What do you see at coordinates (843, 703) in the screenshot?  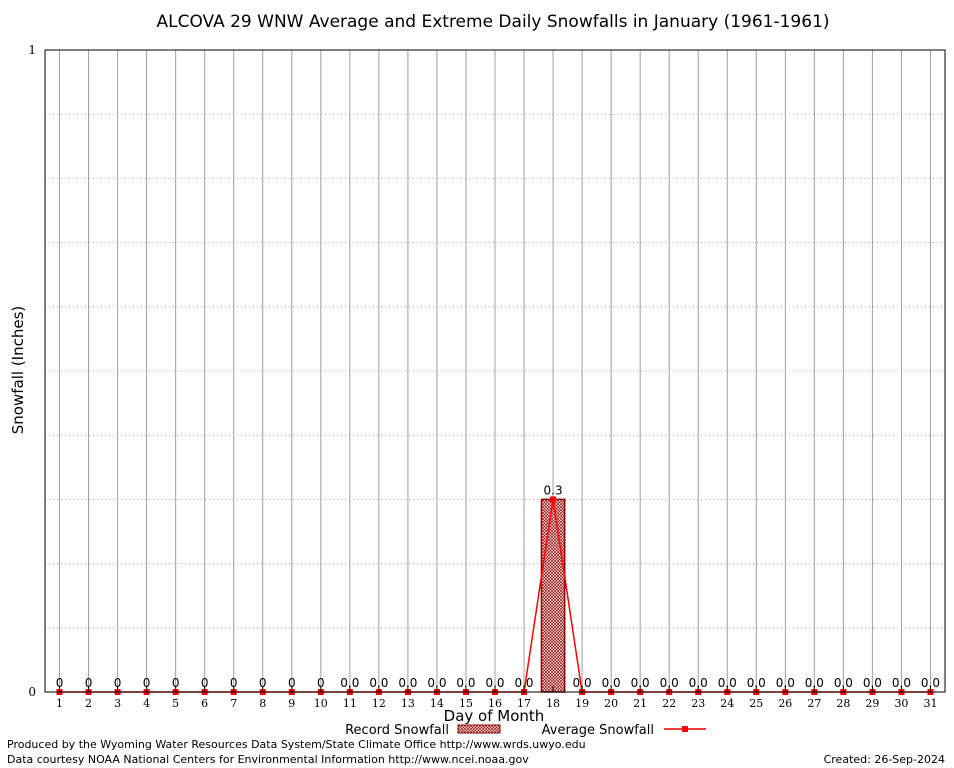 I see `x-tick-label: 28` at bounding box center [843, 703].